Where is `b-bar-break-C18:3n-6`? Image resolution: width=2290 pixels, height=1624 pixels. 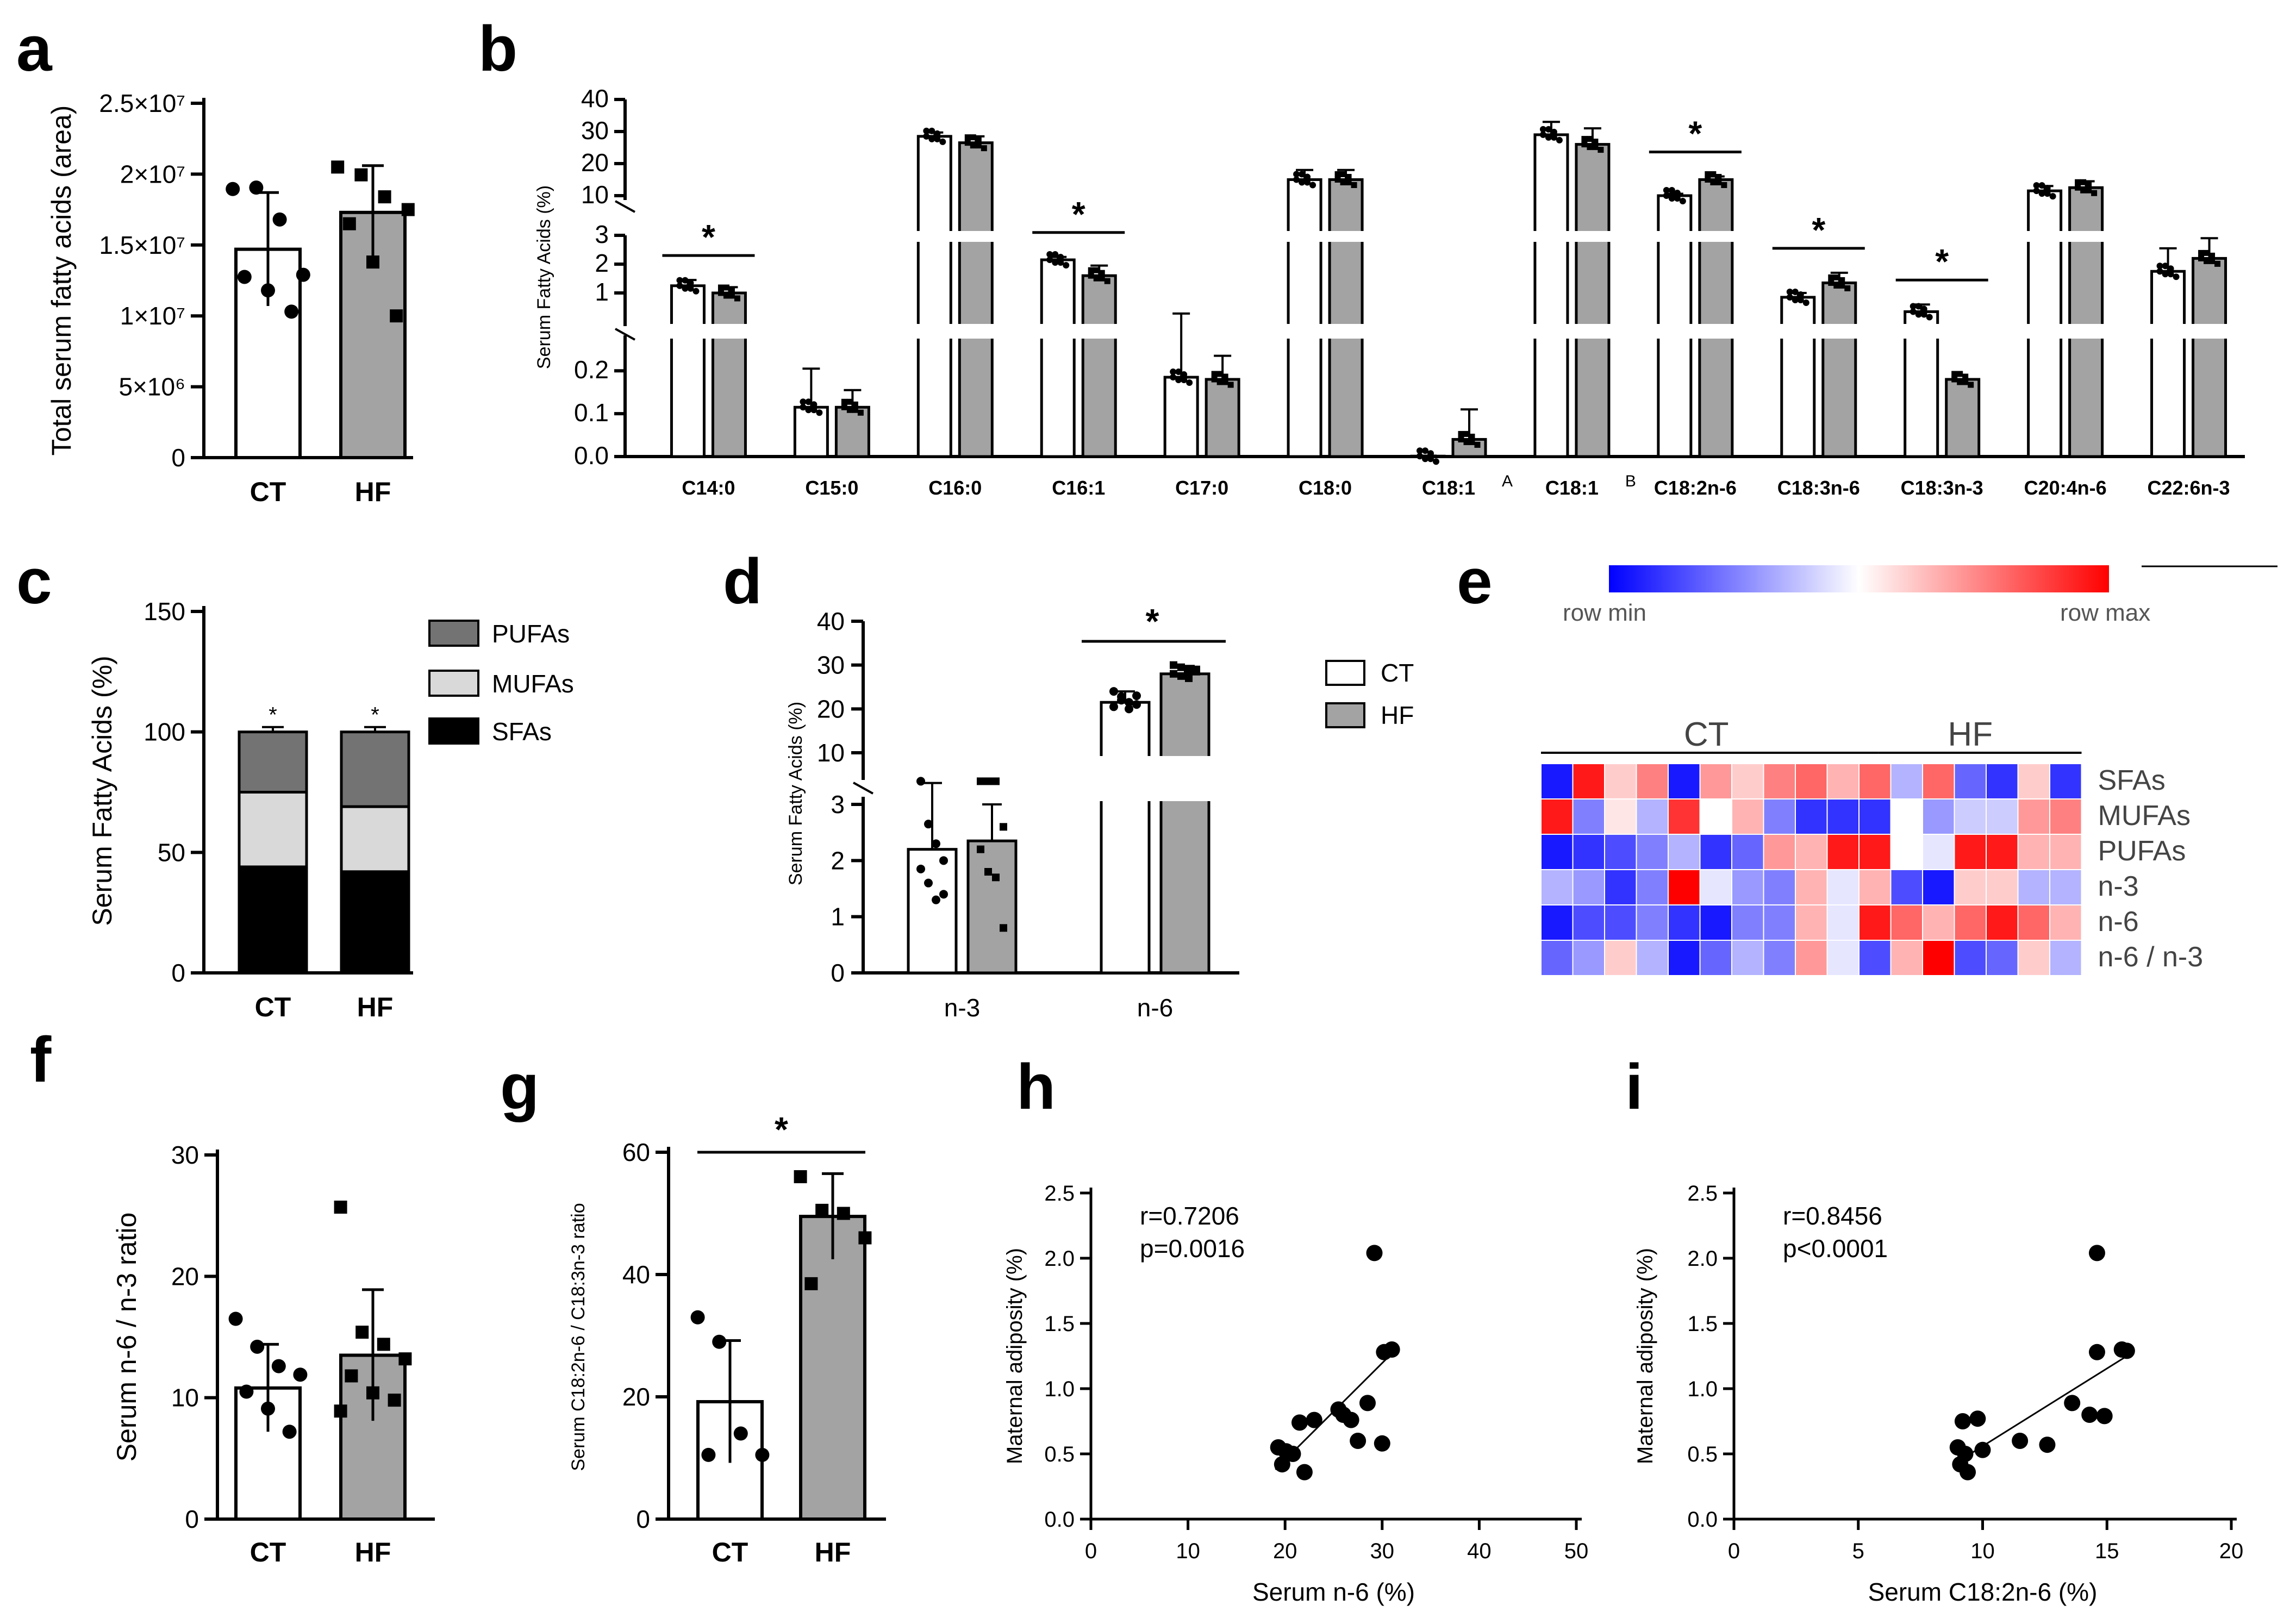
b-bar-break-C18:3n-6 is located at coordinates (1798, 331).